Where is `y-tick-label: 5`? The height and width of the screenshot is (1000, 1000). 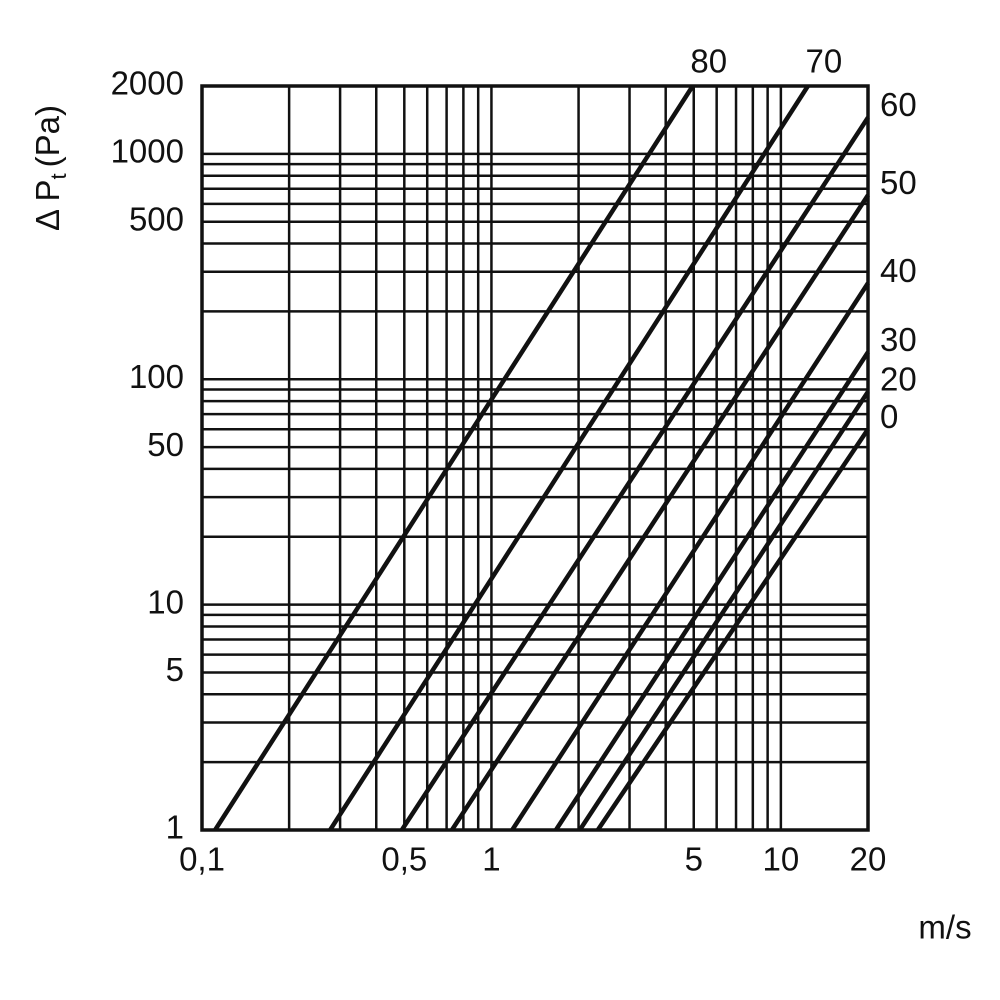 y-tick-label: 5 is located at coordinates (175, 669).